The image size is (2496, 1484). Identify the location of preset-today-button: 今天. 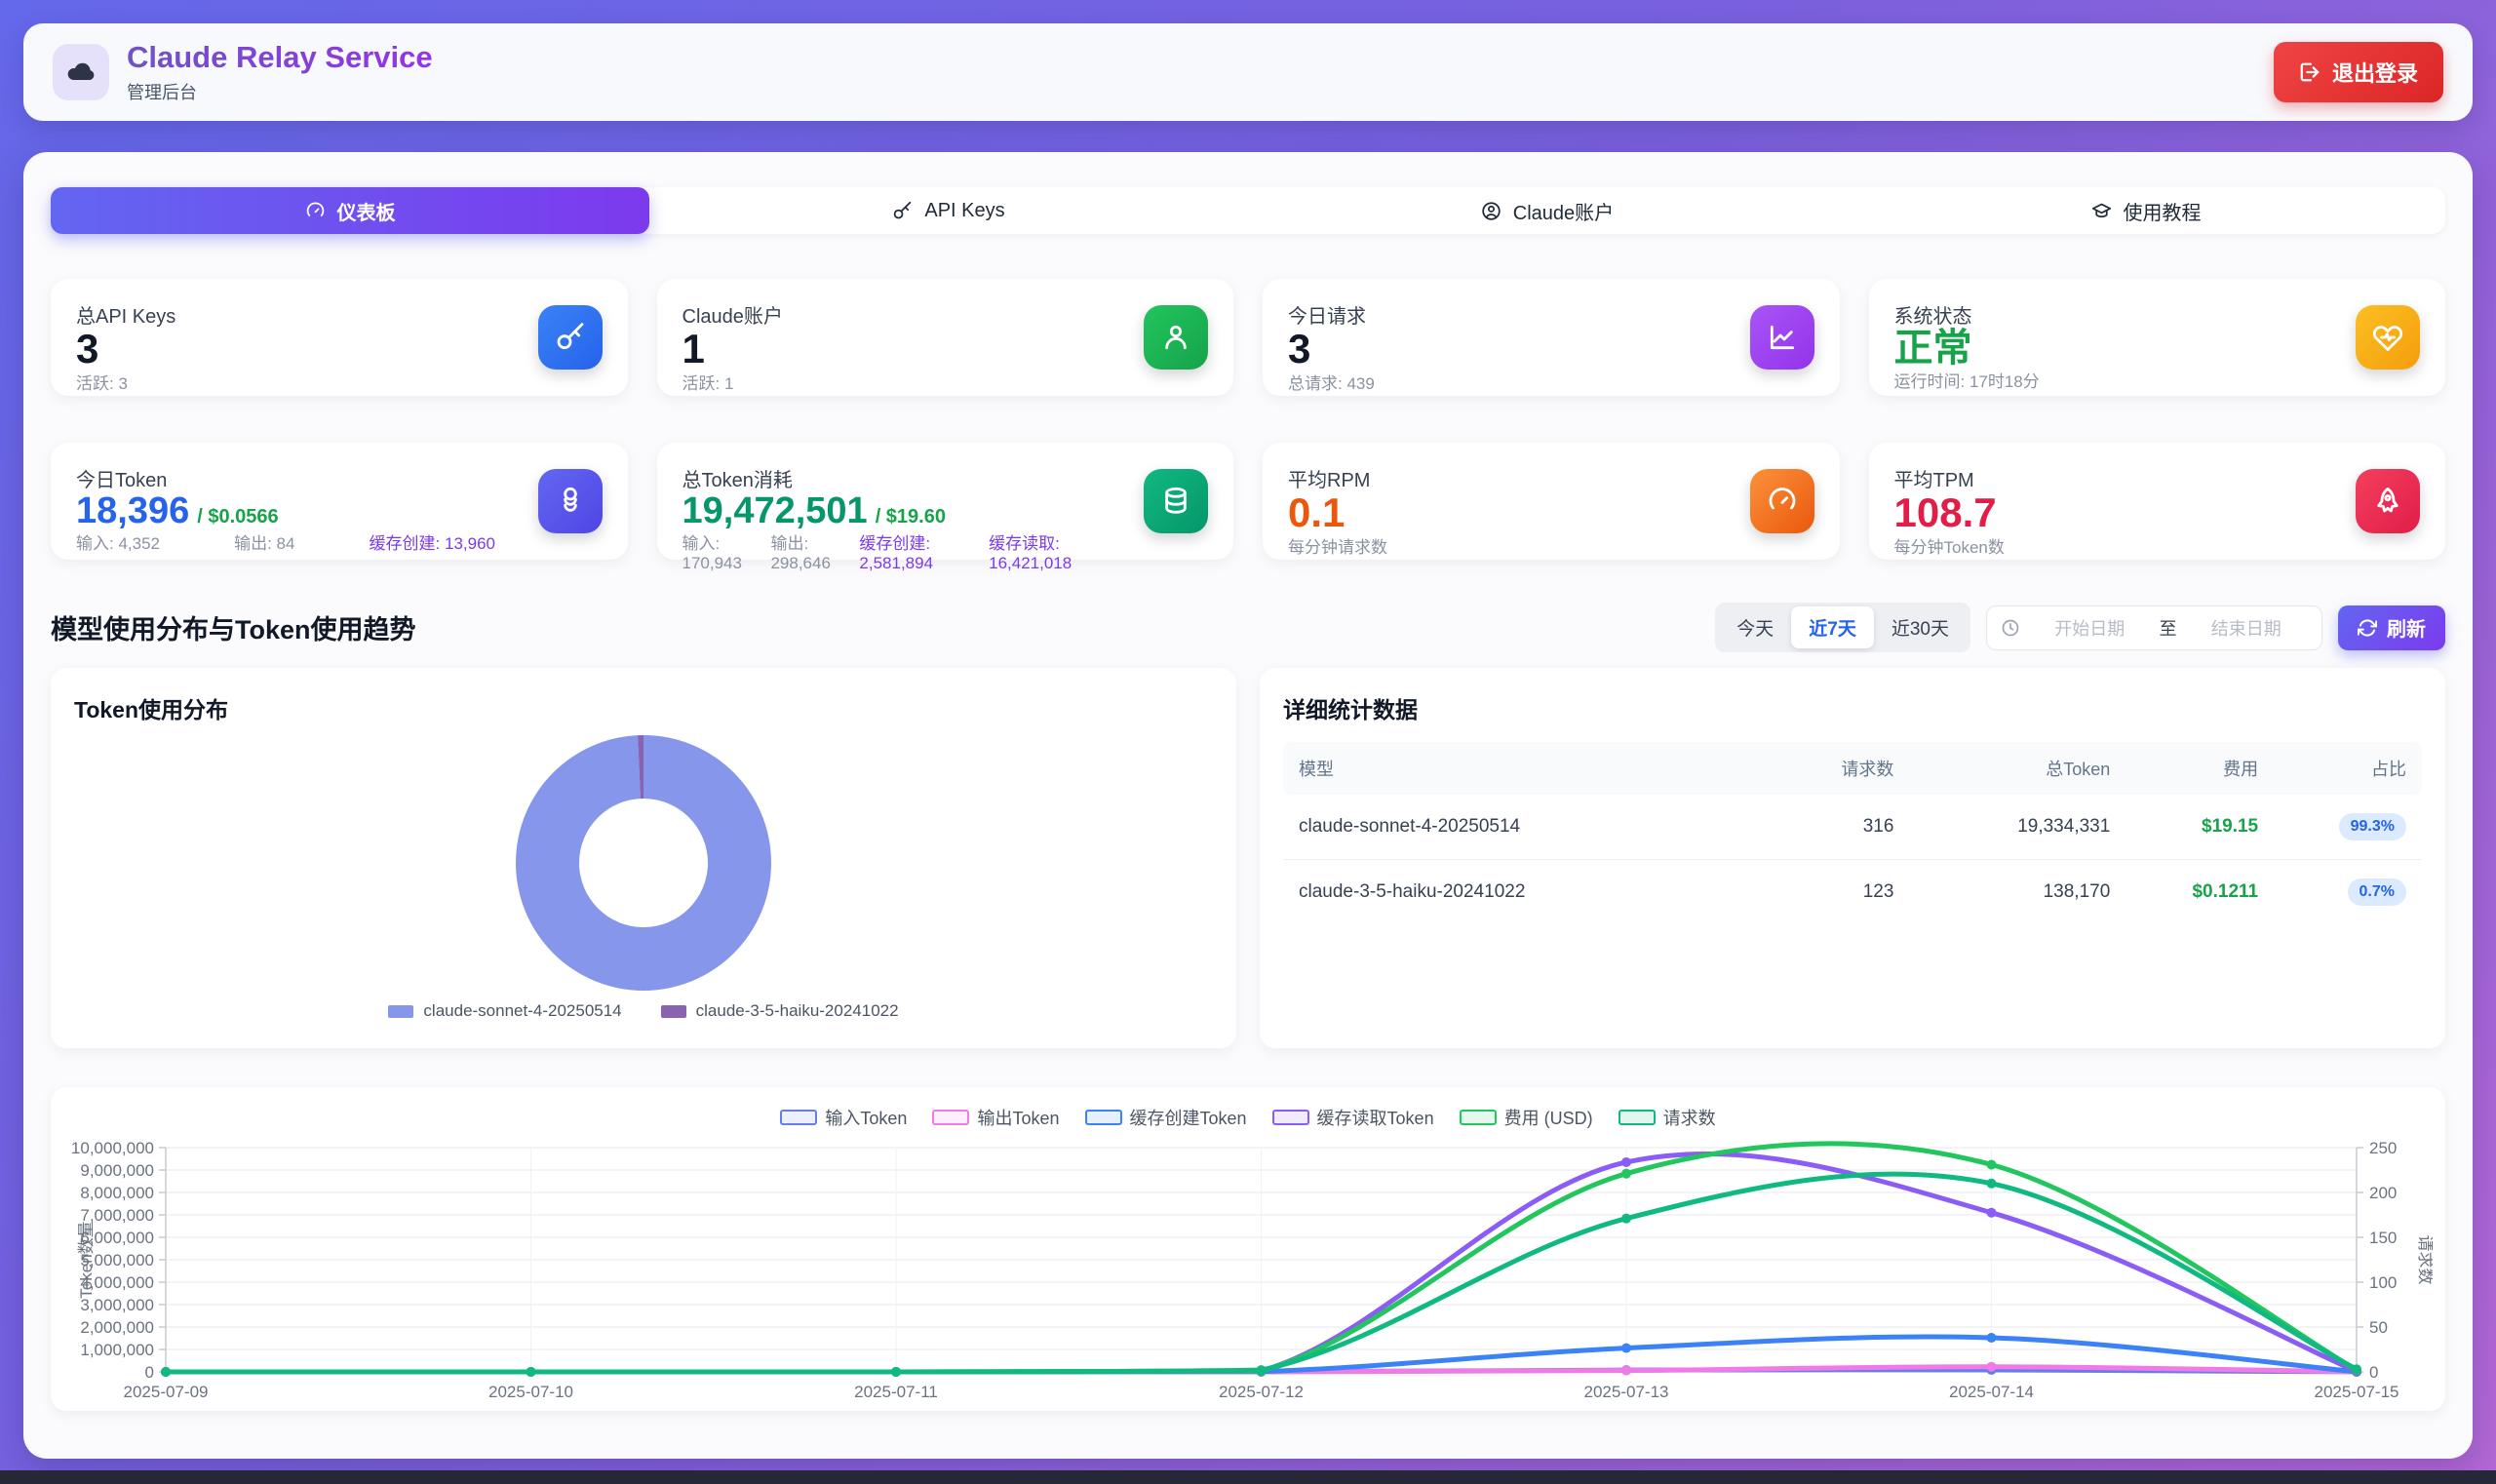
(1755, 627).